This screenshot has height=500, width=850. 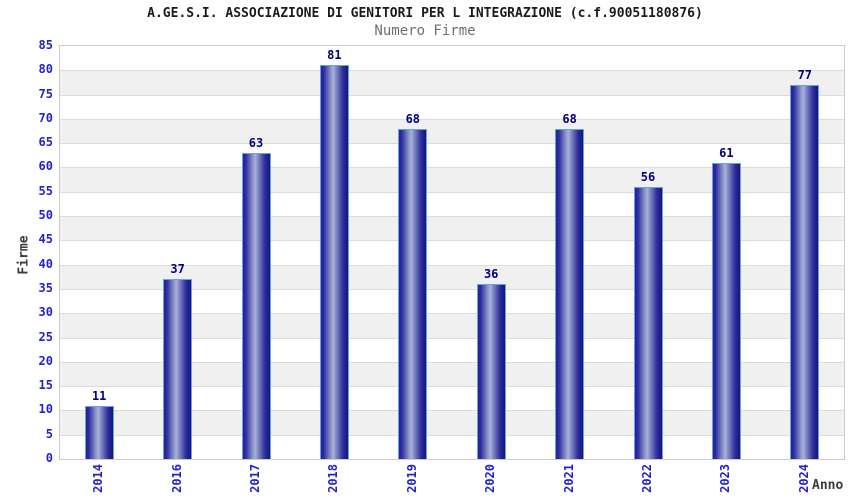 What do you see at coordinates (45, 409) in the screenshot?
I see `y-tick-label: 10` at bounding box center [45, 409].